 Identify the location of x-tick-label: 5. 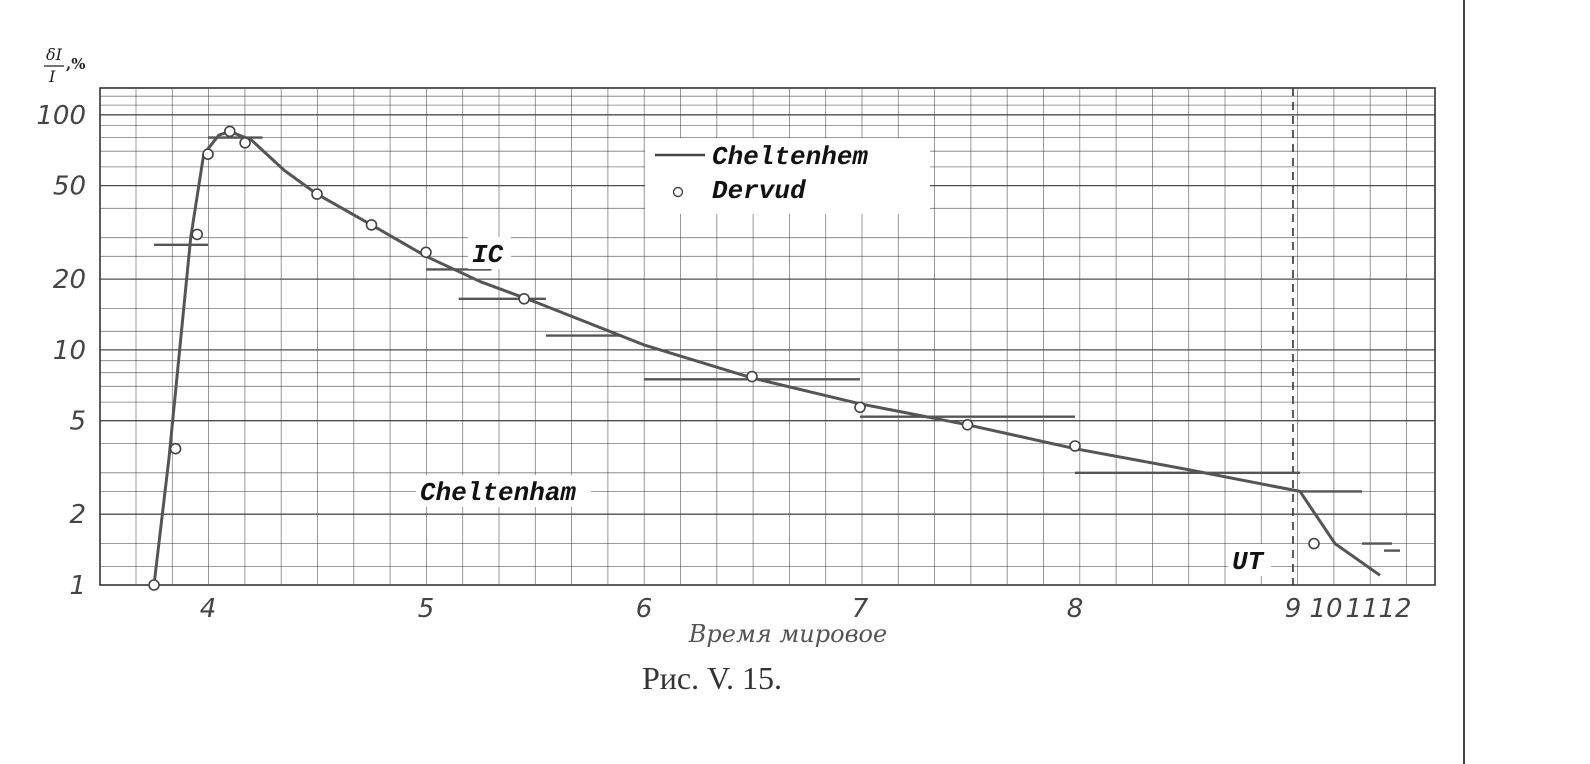
(426, 609).